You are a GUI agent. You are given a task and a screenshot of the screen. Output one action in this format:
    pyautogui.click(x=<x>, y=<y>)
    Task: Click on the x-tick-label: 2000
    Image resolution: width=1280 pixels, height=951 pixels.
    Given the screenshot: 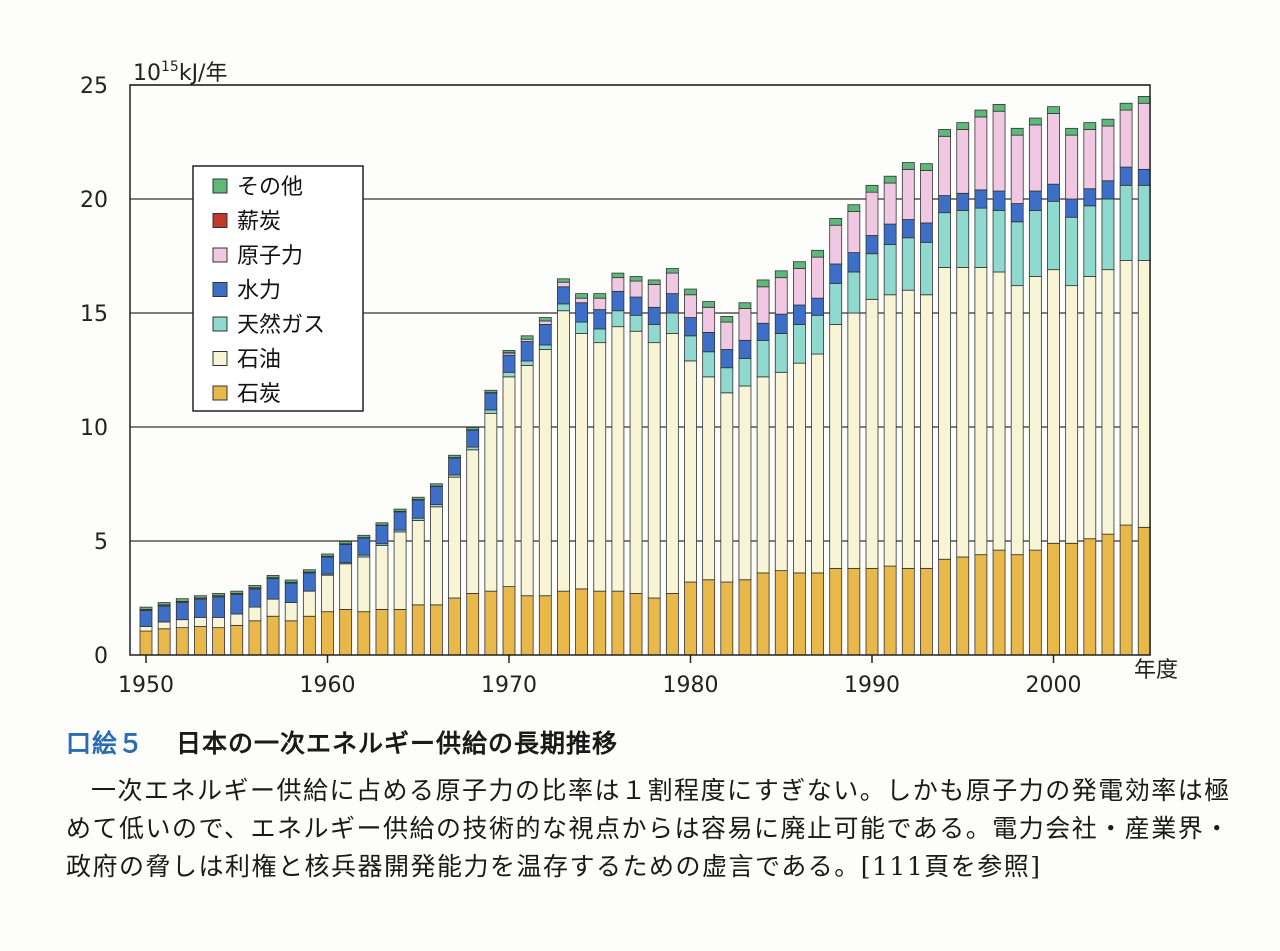 What is the action you would take?
    pyautogui.click(x=1054, y=685)
    